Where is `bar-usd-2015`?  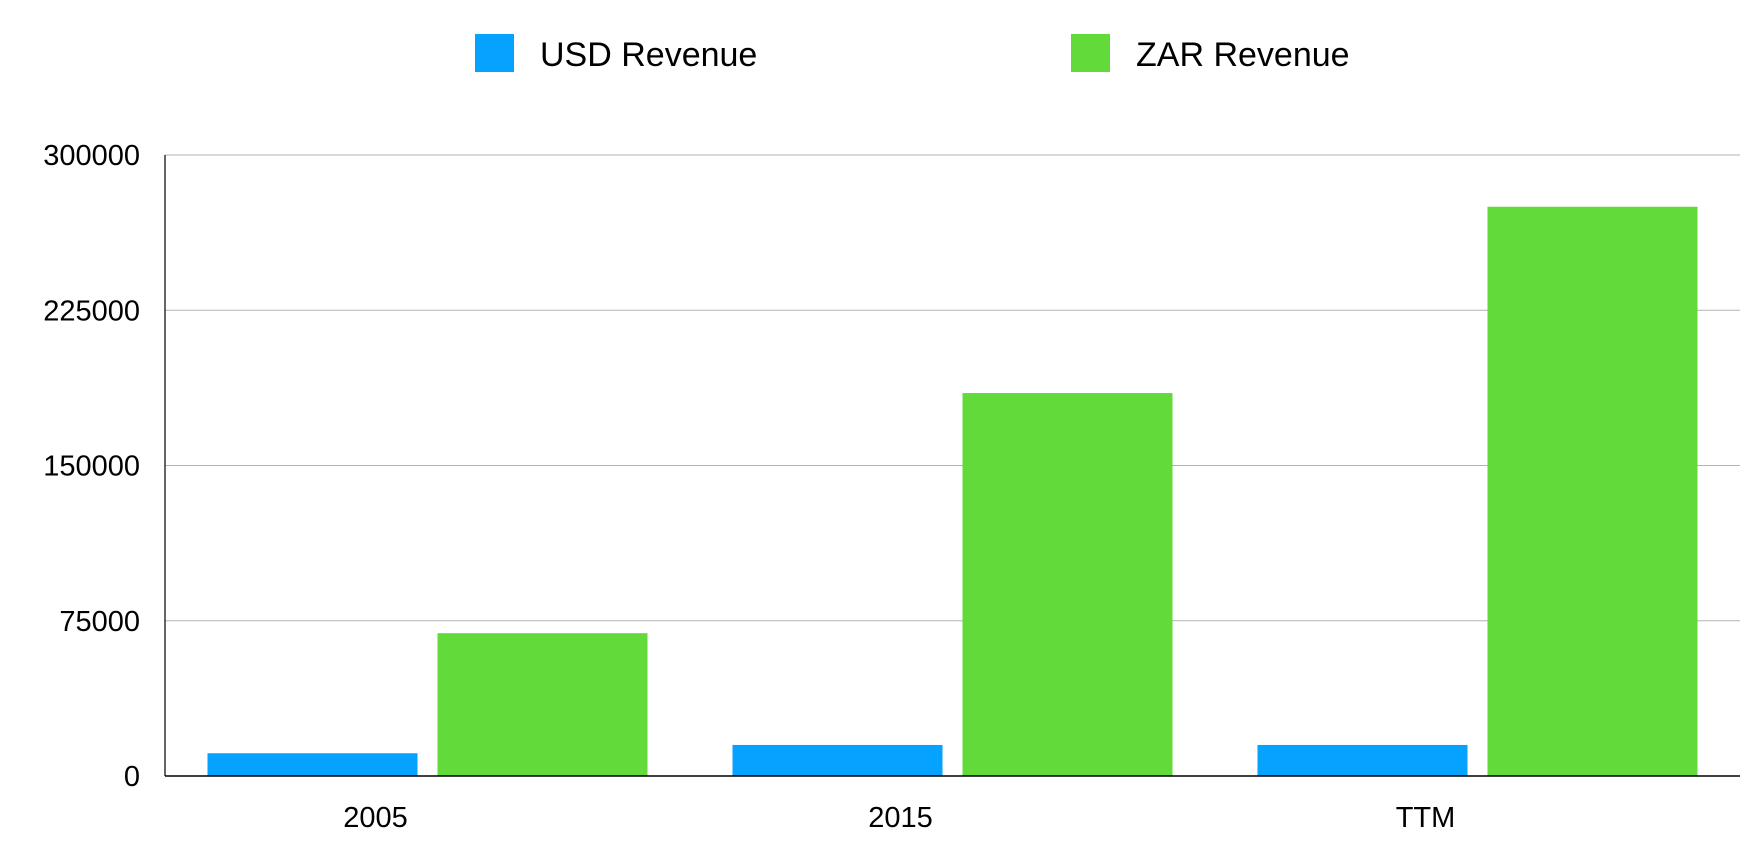 bar-usd-2015 is located at coordinates (837, 760).